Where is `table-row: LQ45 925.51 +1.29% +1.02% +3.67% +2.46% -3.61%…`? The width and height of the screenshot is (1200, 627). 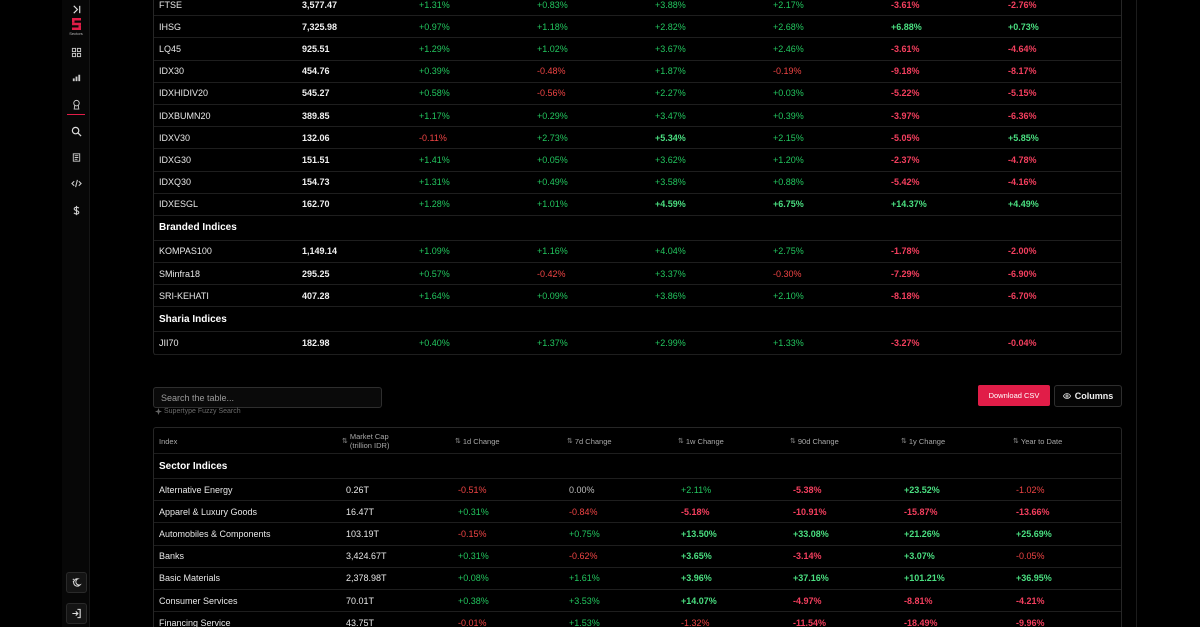 table-row: LQ45 925.51 +1.29% +1.02% +3.67% +2.46% -3.61%… is located at coordinates (637, 49).